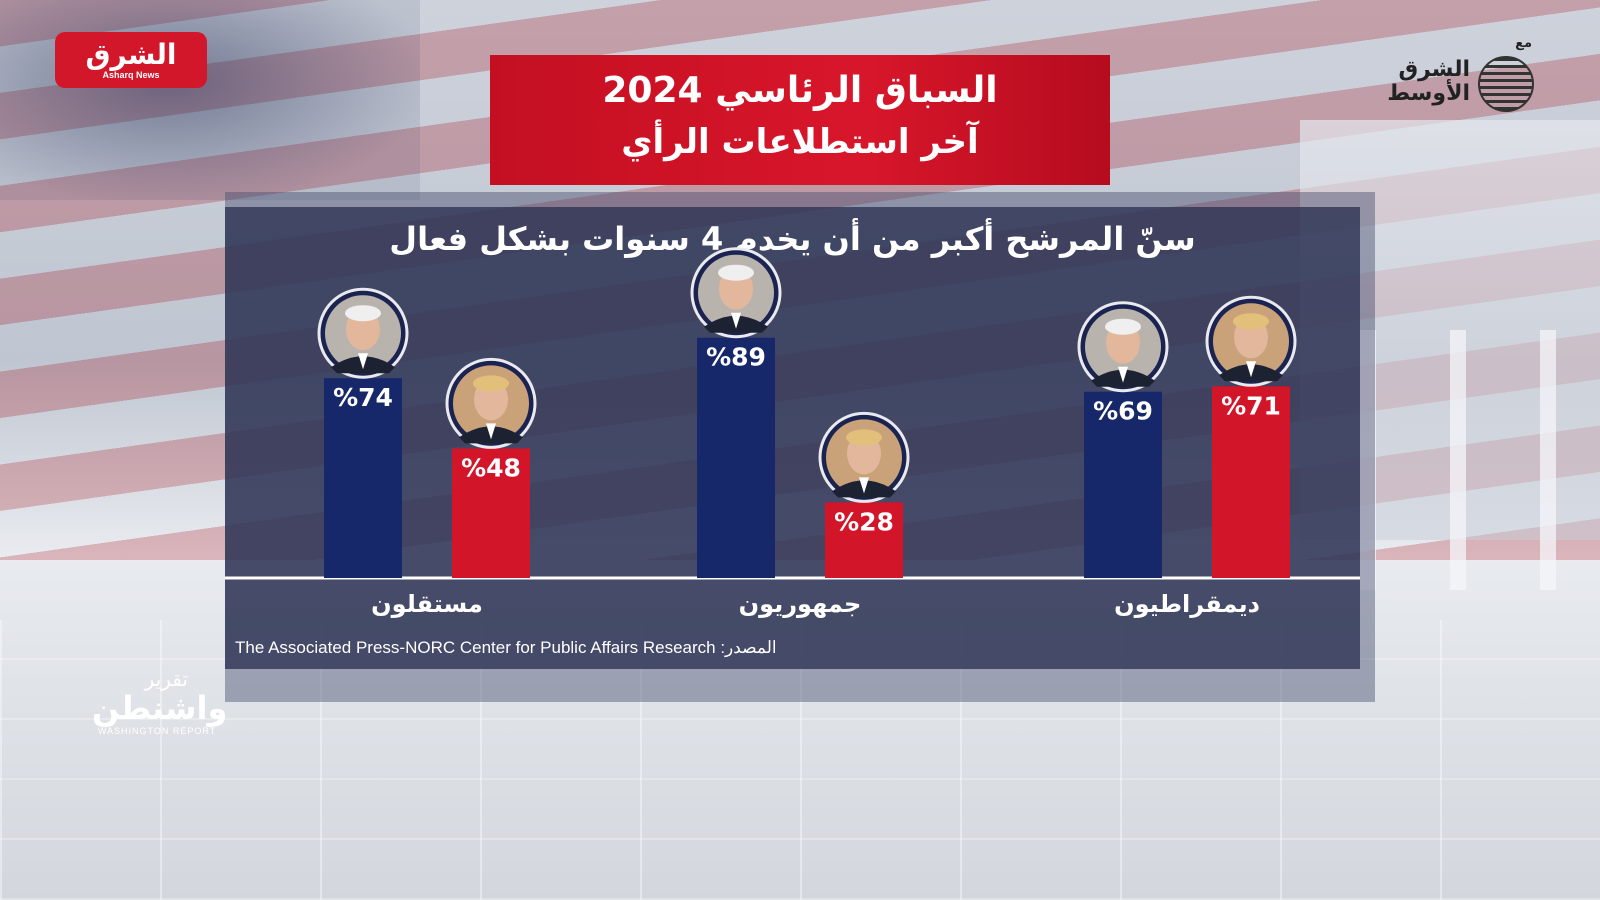  Describe the element at coordinates (1251, 405) in the screenshot. I see `data-label: %71` at that location.